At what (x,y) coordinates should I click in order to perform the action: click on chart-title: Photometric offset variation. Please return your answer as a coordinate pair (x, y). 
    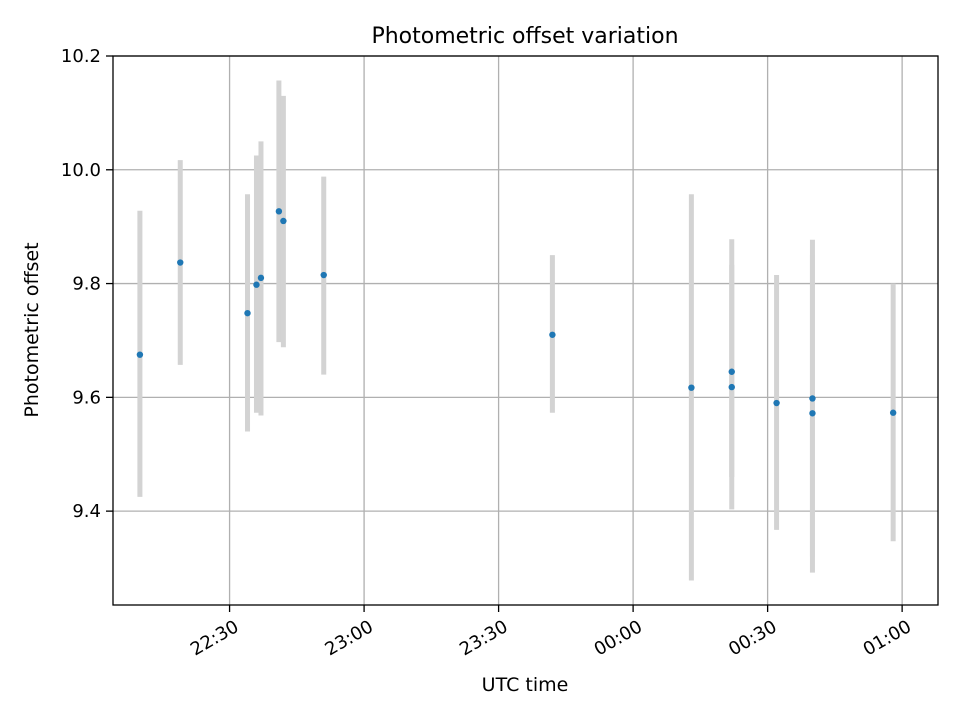
    Looking at the image, I should click on (524, 36).